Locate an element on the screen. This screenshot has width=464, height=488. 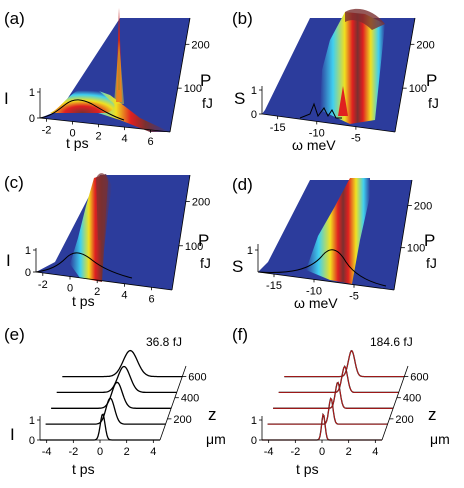
panel-a-xticks: -2 0 2 4 6 is located at coordinates (98, 133).